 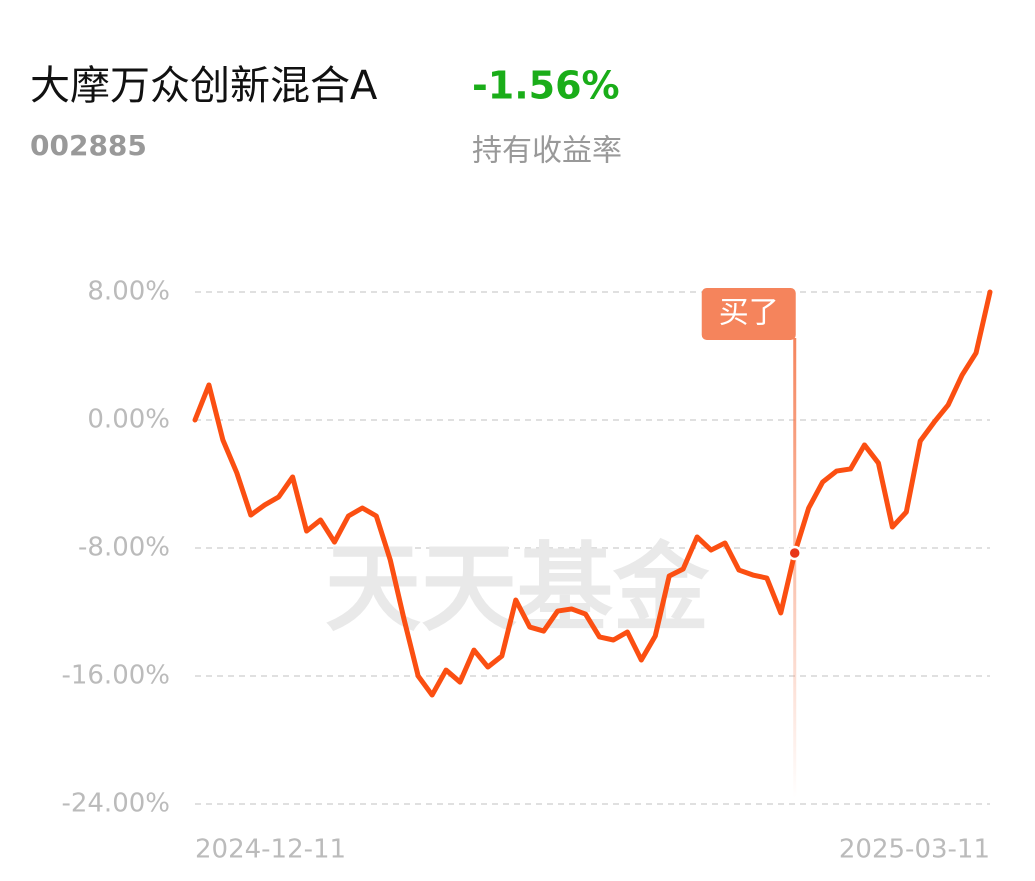 I want to click on return-label: 持有收益率, so click(x=547, y=151).